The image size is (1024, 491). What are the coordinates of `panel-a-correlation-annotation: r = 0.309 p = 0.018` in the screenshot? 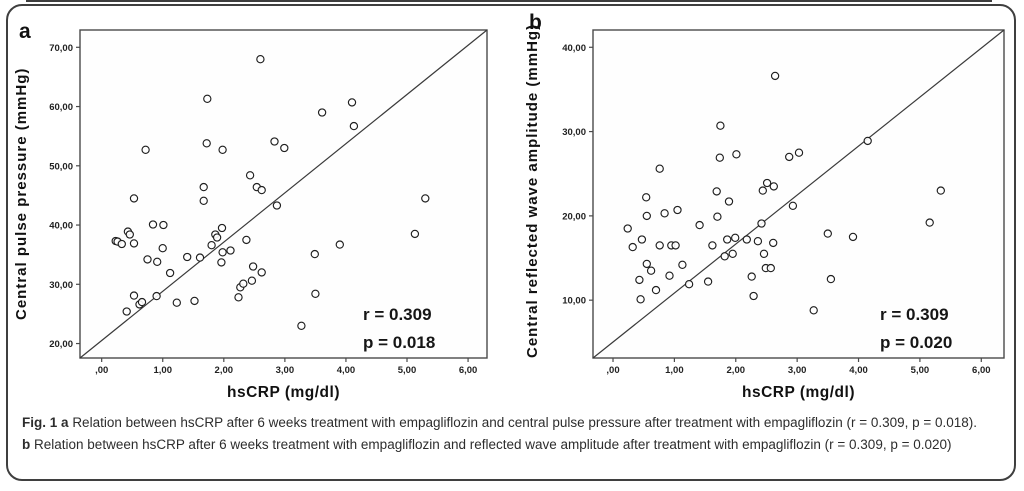 It's located at (399, 329).